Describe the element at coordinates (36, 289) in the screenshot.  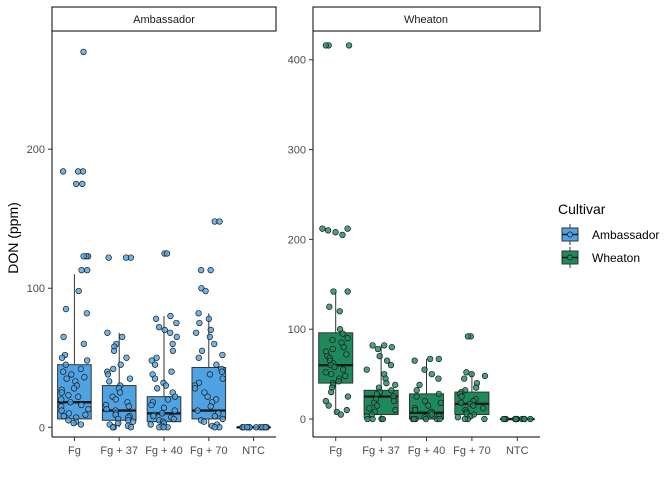
I see `y-tick-label-ambassador-100: 100` at that location.